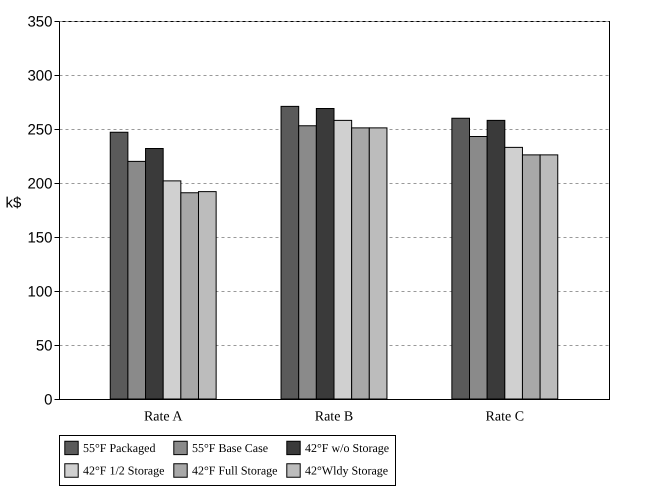 Image resolution: width=647 pixels, height=489 pixels. What do you see at coordinates (347, 447) in the screenshot?
I see `legend-label: 42°F w/o Storage` at bounding box center [347, 447].